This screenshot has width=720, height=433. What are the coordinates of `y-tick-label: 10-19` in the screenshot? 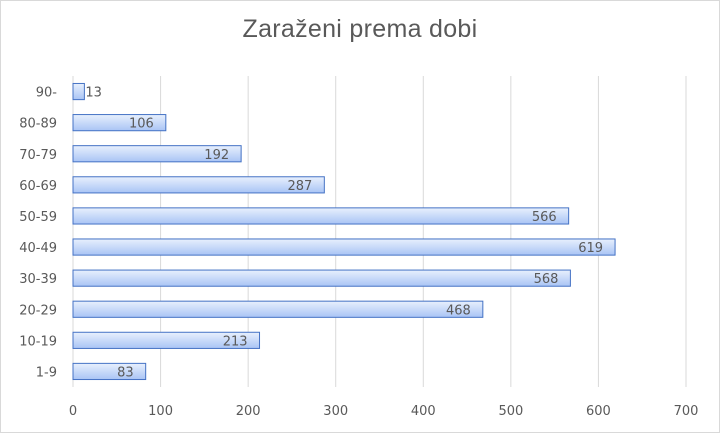 It's located at (38, 341).